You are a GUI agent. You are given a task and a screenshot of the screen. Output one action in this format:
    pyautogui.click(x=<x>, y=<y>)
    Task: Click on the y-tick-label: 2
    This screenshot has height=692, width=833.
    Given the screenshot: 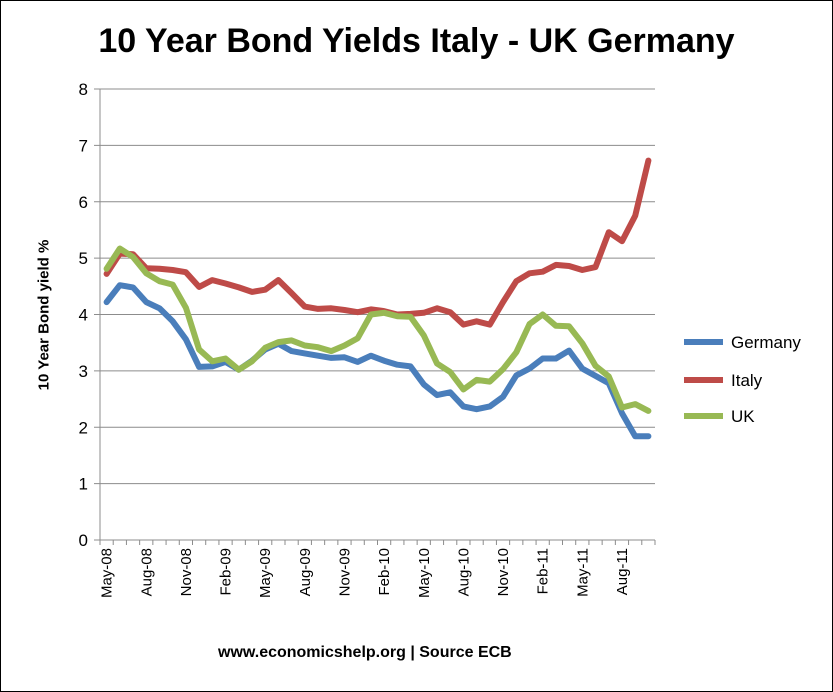 What is the action you would take?
    pyautogui.click(x=83, y=427)
    